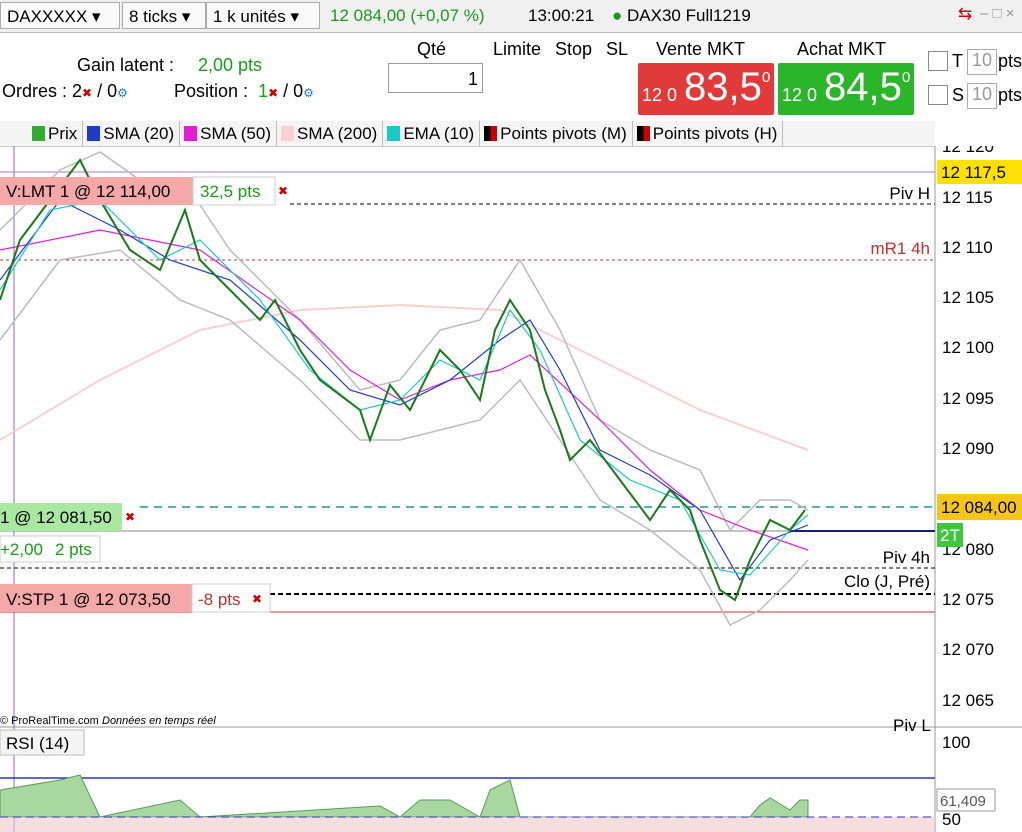 Image resolution: width=1022 pixels, height=832 pixels. What do you see at coordinates (404, 377) in the screenshot?
I see `sma200-line` at bounding box center [404, 377].